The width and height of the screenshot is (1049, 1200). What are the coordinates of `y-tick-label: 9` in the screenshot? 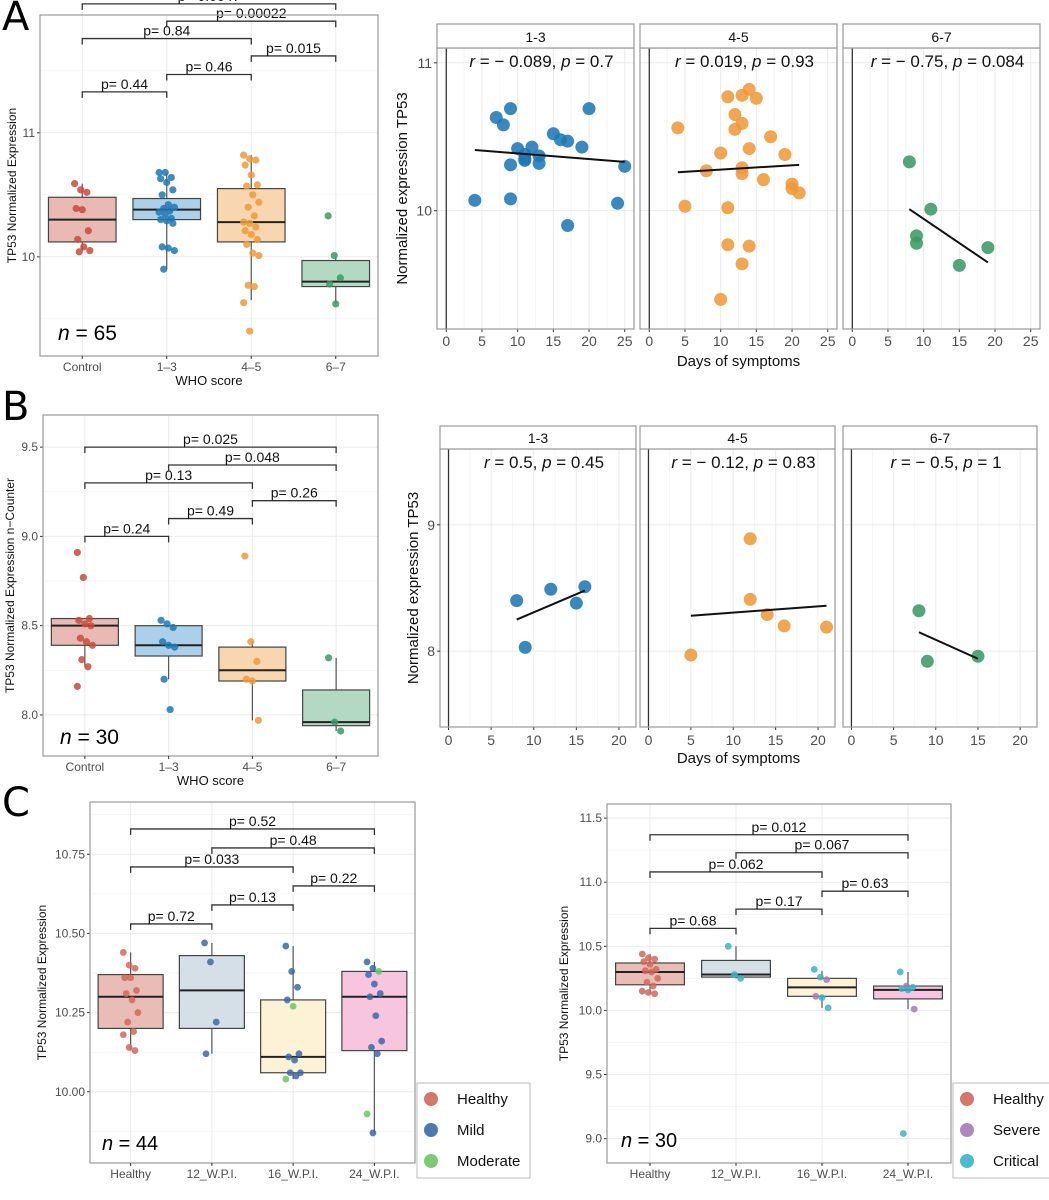 It's located at (431, 525).